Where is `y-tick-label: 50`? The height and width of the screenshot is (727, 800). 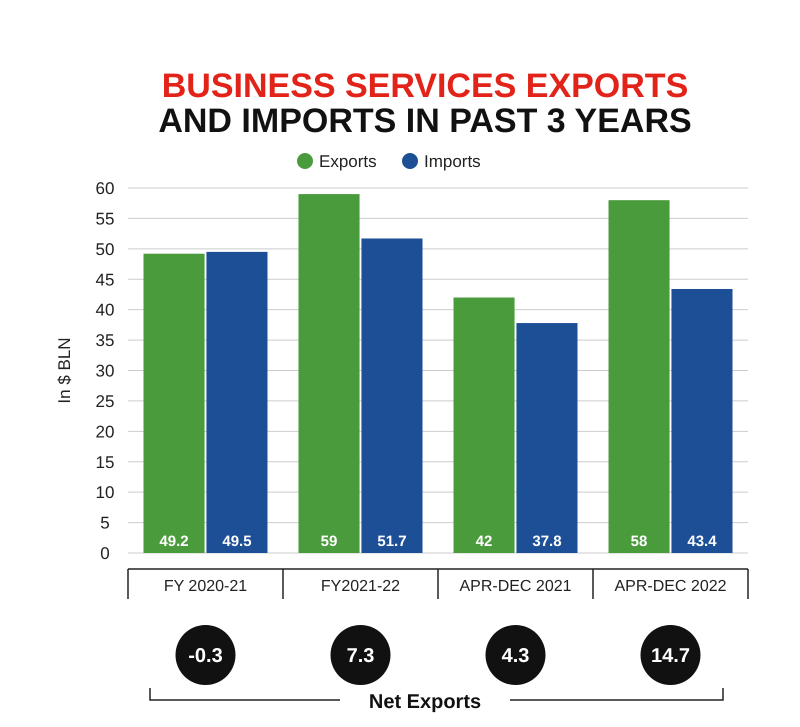
y-tick-label: 50 is located at coordinates (105, 249).